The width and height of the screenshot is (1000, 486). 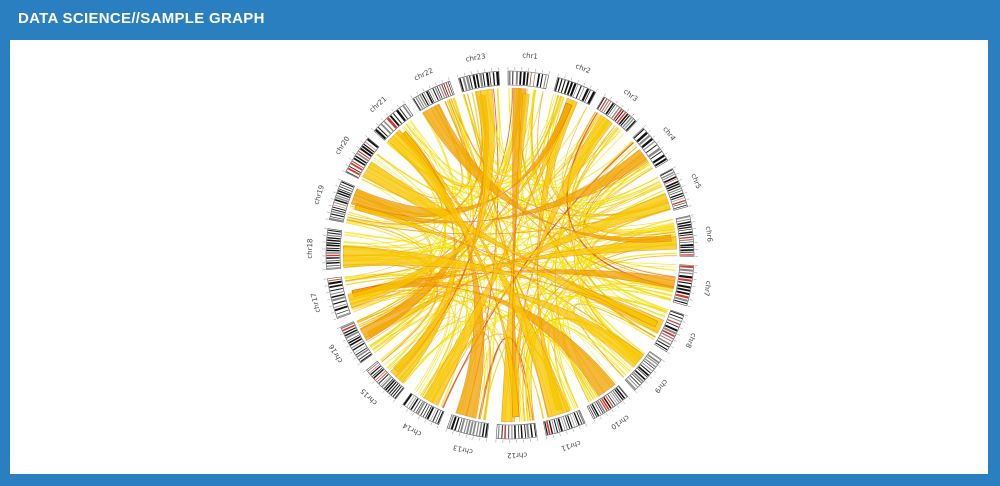 What do you see at coordinates (669, 134) in the screenshot?
I see `chromosome-label: chr4` at bounding box center [669, 134].